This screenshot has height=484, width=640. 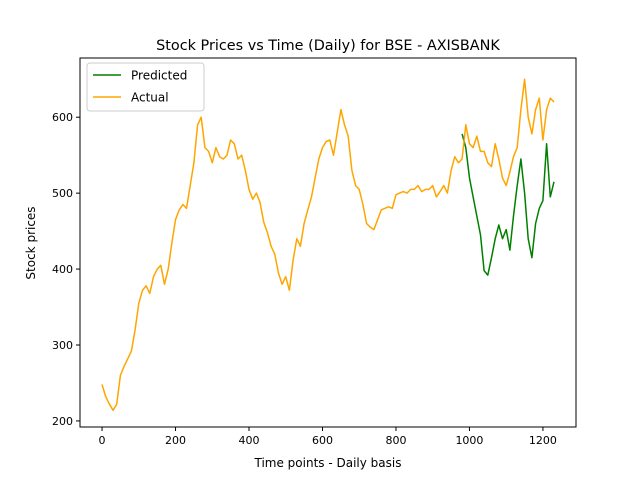 What do you see at coordinates (175, 440) in the screenshot?
I see `x-tick-label: 200` at bounding box center [175, 440].